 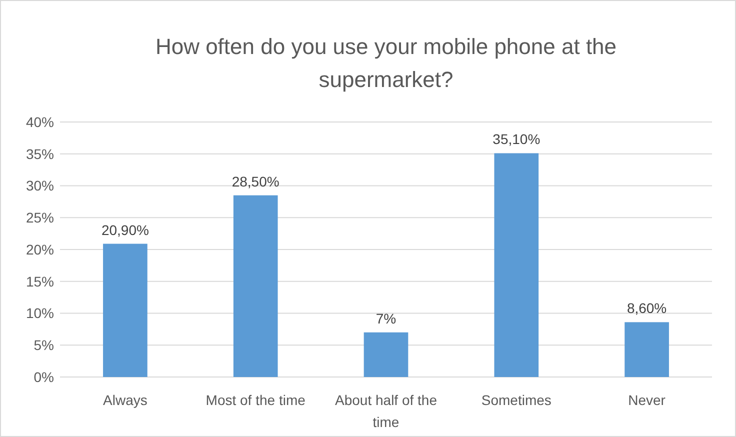 I want to click on y-tick-label: 15%, so click(x=40, y=281).